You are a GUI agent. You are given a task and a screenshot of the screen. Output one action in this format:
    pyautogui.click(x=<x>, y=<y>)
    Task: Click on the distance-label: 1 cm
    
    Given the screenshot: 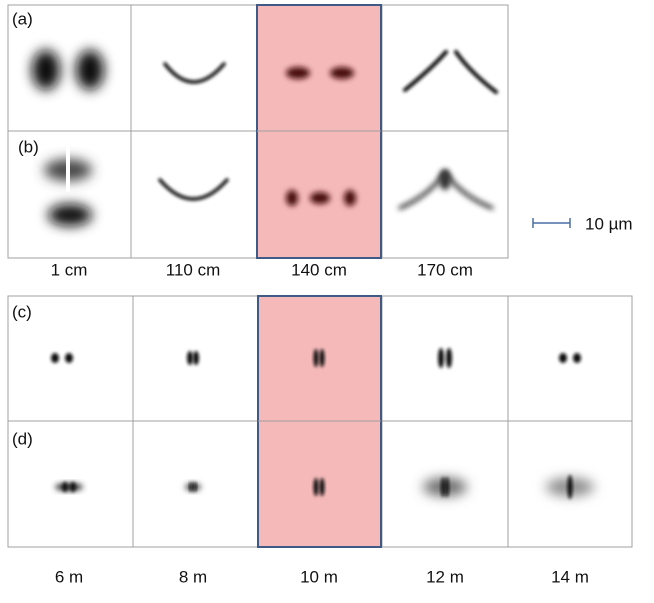 What is the action you would take?
    pyautogui.click(x=69, y=269)
    